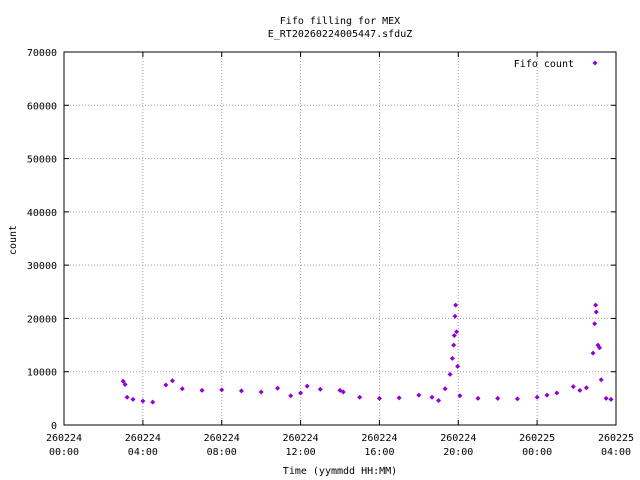 The width and height of the screenshot is (640, 480). I want to click on y-tick-label: 0, so click(54, 426).